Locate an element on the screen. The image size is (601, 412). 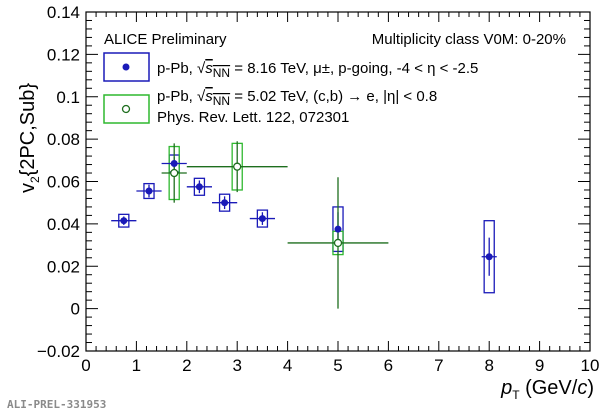
sqrt-sign-series-1: √ is located at coordinates (201, 68).